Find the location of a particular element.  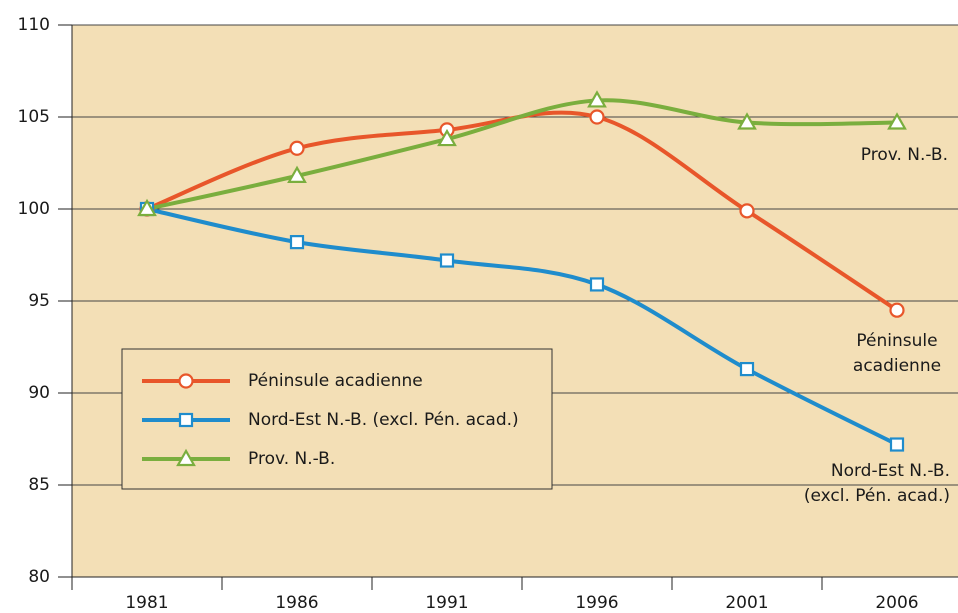

y-tick-label: 100 is located at coordinates (34, 209).